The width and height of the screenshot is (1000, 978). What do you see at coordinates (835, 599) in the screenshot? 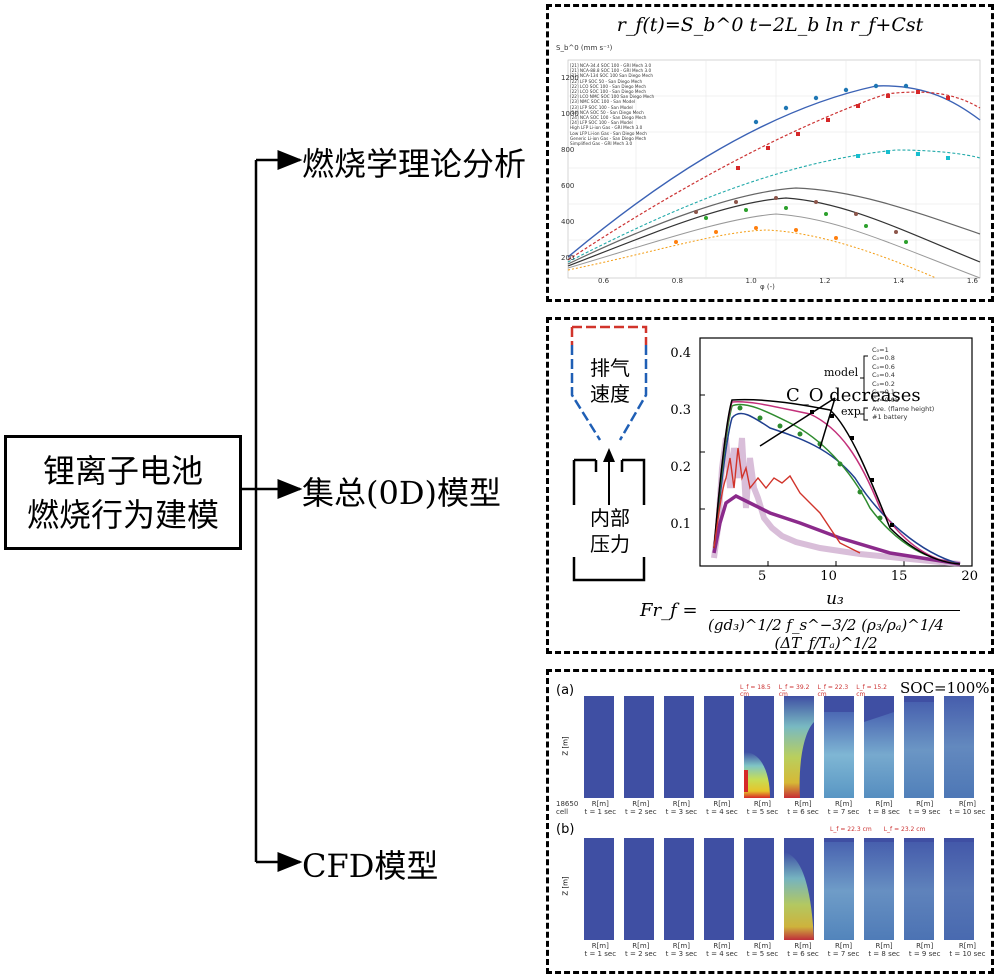
I see `froude-formula-numerator: u₃` at bounding box center [835, 599].